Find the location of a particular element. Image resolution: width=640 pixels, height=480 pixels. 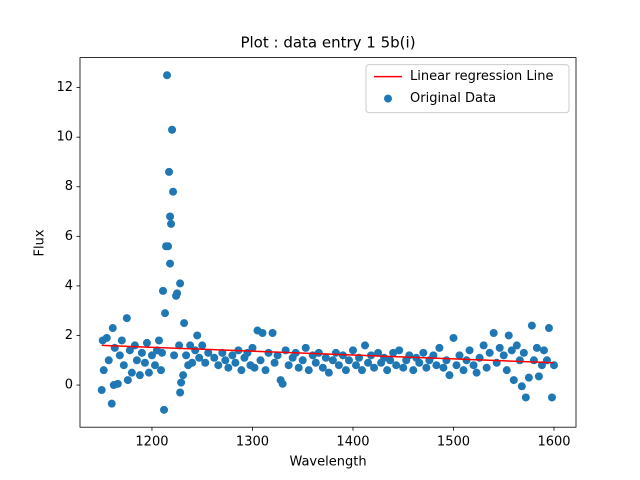

y-tick-label: 12 is located at coordinates (64, 87).